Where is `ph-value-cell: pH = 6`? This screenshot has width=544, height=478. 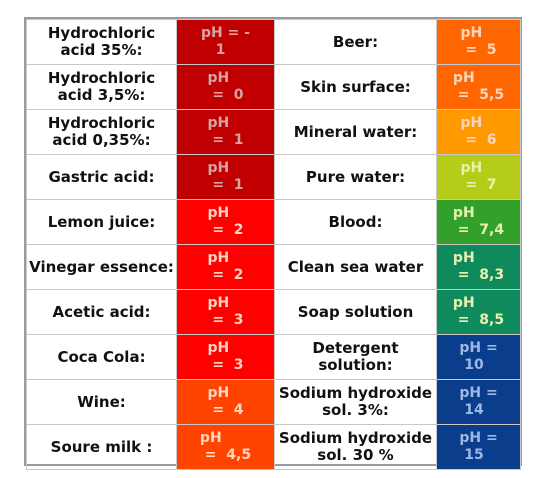
ph-value-cell: pH = 6 is located at coordinates (478, 132).